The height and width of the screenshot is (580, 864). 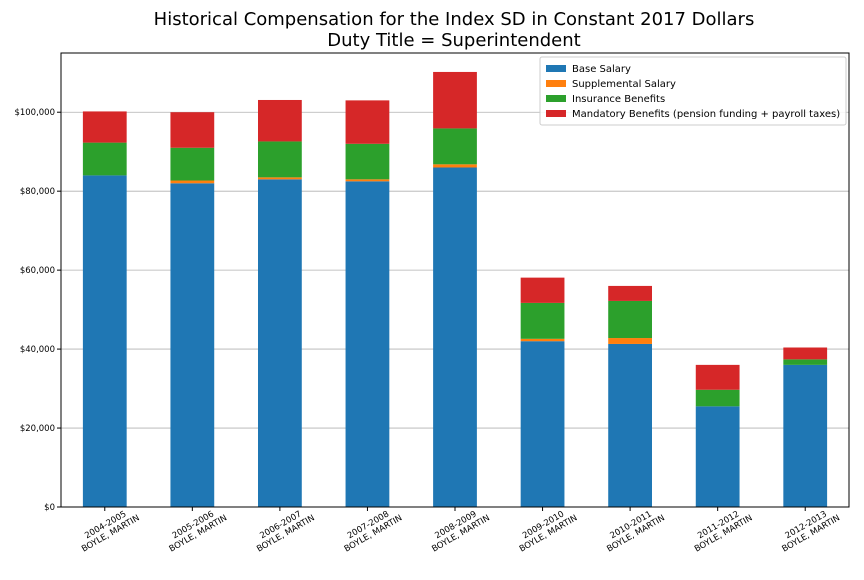 I want to click on y-axis: $0 $20,000 $40,000 $60,000 $80,000 $100,000, so click(x=37, y=310).